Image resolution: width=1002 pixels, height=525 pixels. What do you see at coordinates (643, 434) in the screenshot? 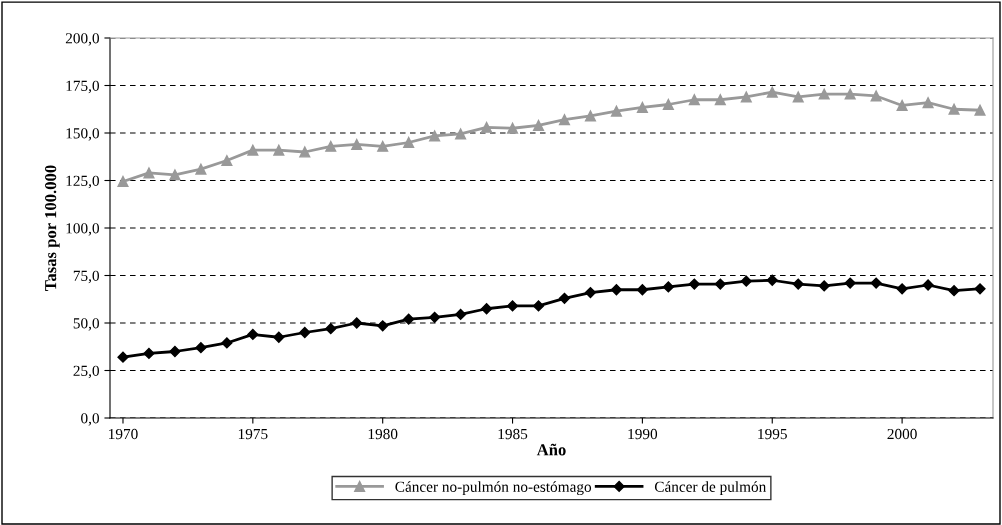
I see `x-tick-label: 1990` at bounding box center [643, 434].